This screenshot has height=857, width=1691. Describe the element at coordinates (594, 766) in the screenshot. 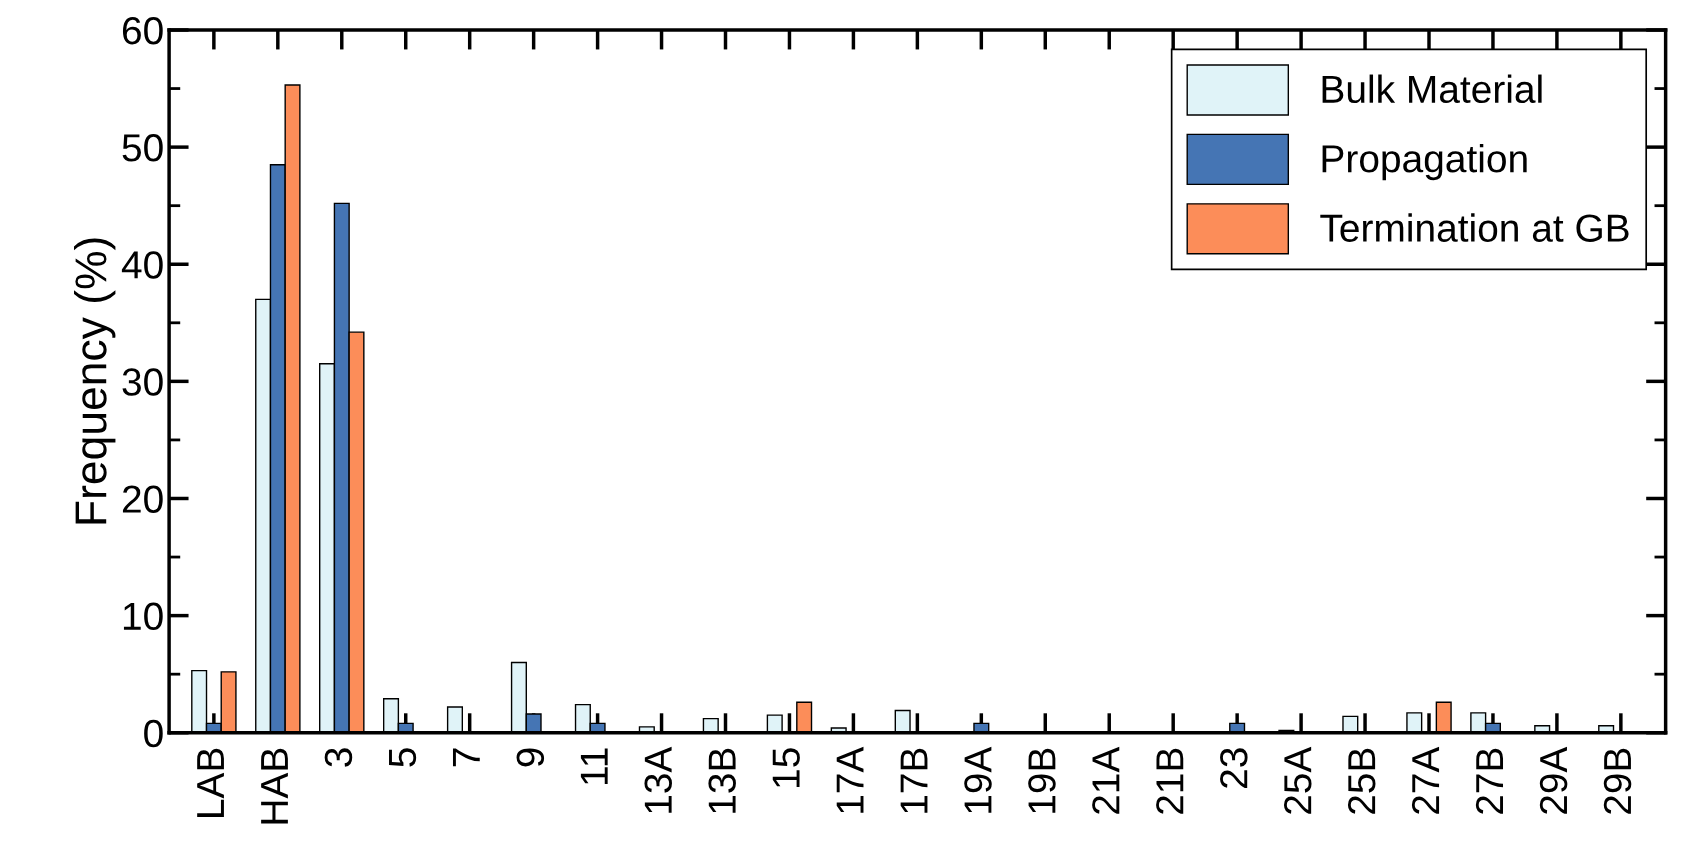

I see `x-tick-label: 11` at that location.